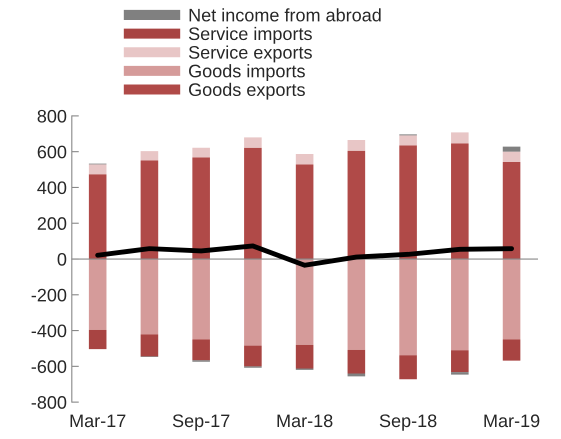  Describe the element at coordinates (52, 116) in the screenshot. I see `y-tick-label: 800` at that location.